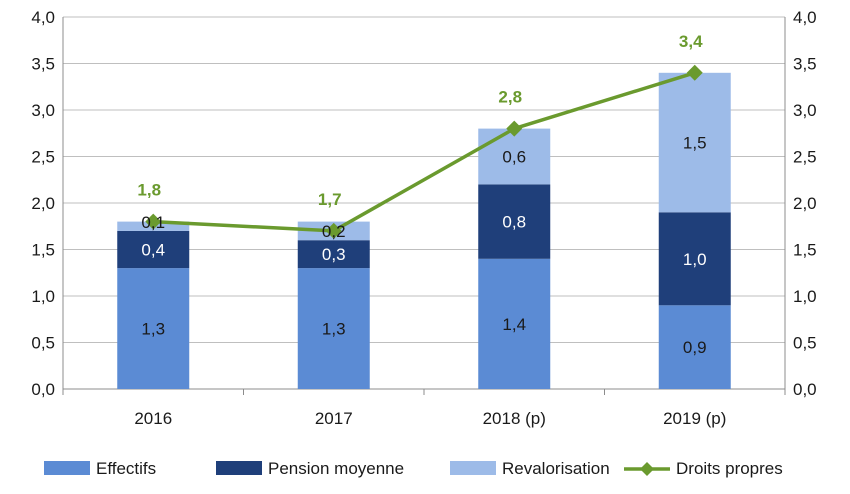  Describe the element at coordinates (126, 468) in the screenshot. I see `legend-label: Effectifs` at that location.